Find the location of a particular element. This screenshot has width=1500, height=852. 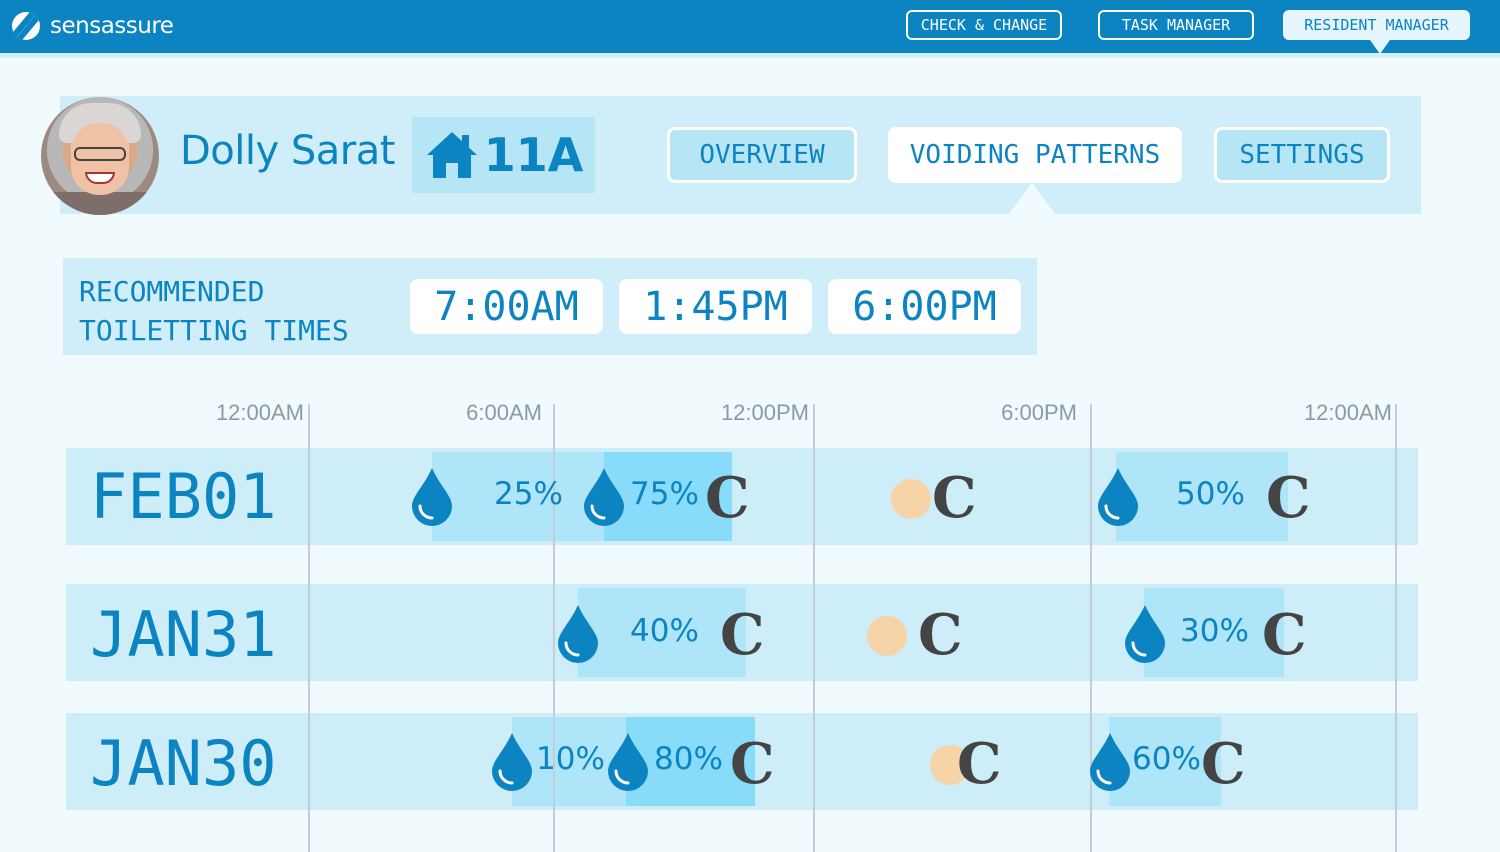

recommended-time-2: 1:45PM is located at coordinates (715, 306).